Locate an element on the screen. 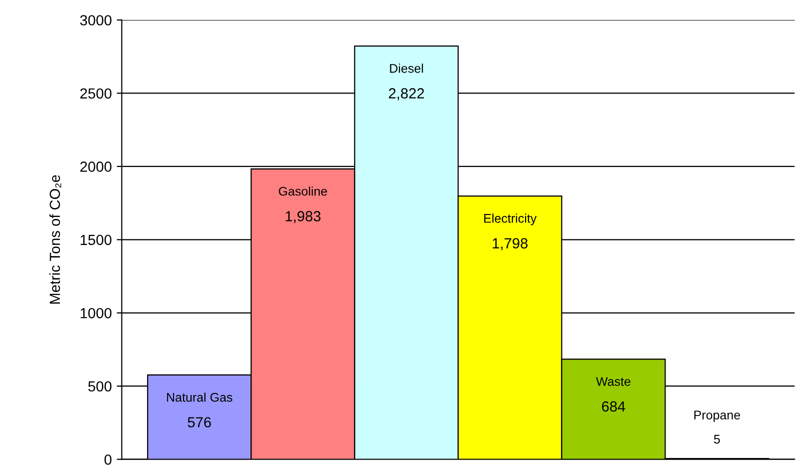  y-tick-label: 3000 is located at coordinates (96, 20).